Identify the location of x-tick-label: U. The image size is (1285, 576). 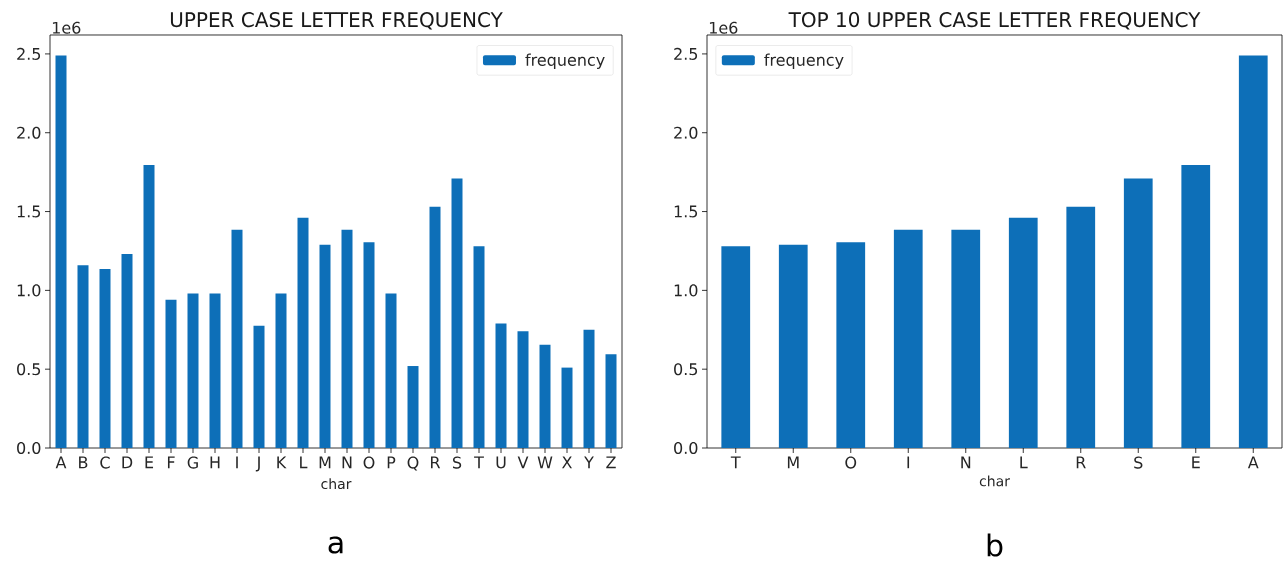
(501, 462).